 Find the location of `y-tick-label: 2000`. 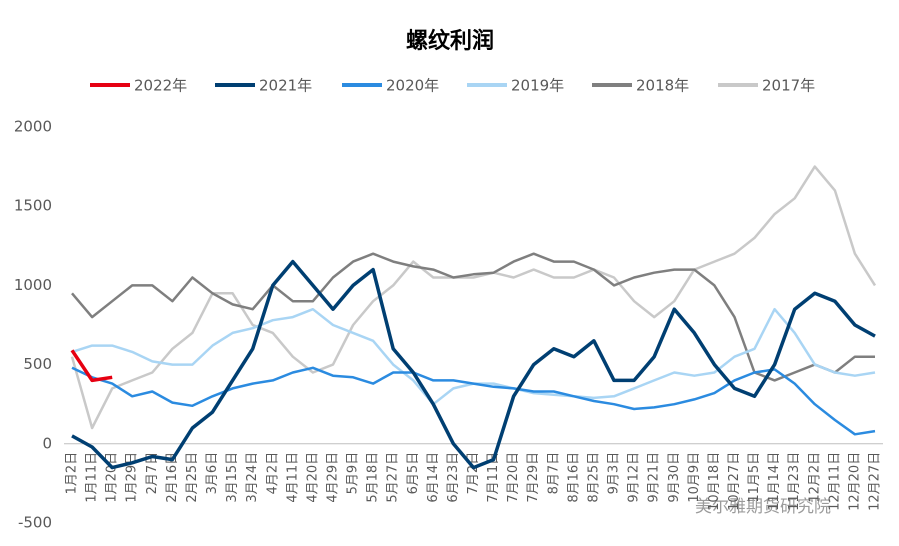

y-tick-label: 2000 is located at coordinates (33, 127).